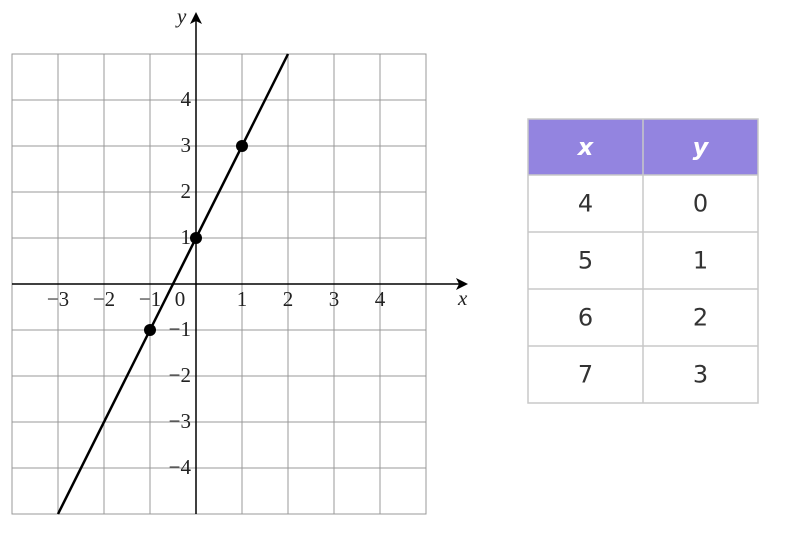 Image resolution: width=800 pixels, height=547 pixels. I want to click on y-tick-label: −2, so click(180, 375).